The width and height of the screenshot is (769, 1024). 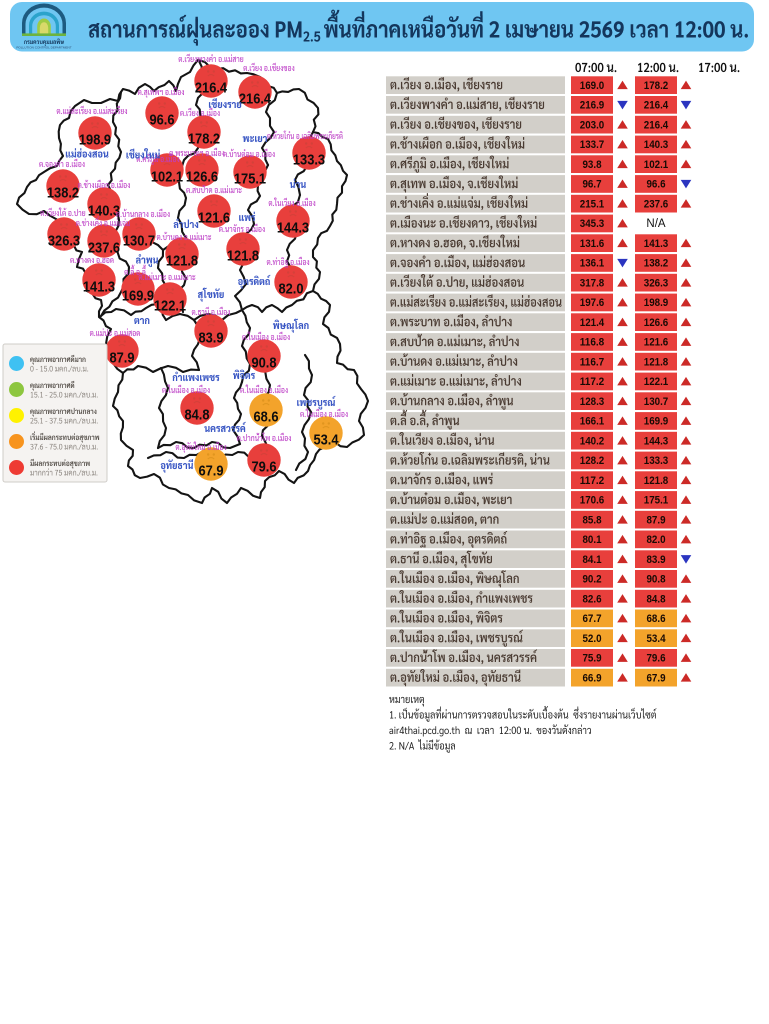 I want to click on svg-text: 75.9, so click(x=591, y=659).